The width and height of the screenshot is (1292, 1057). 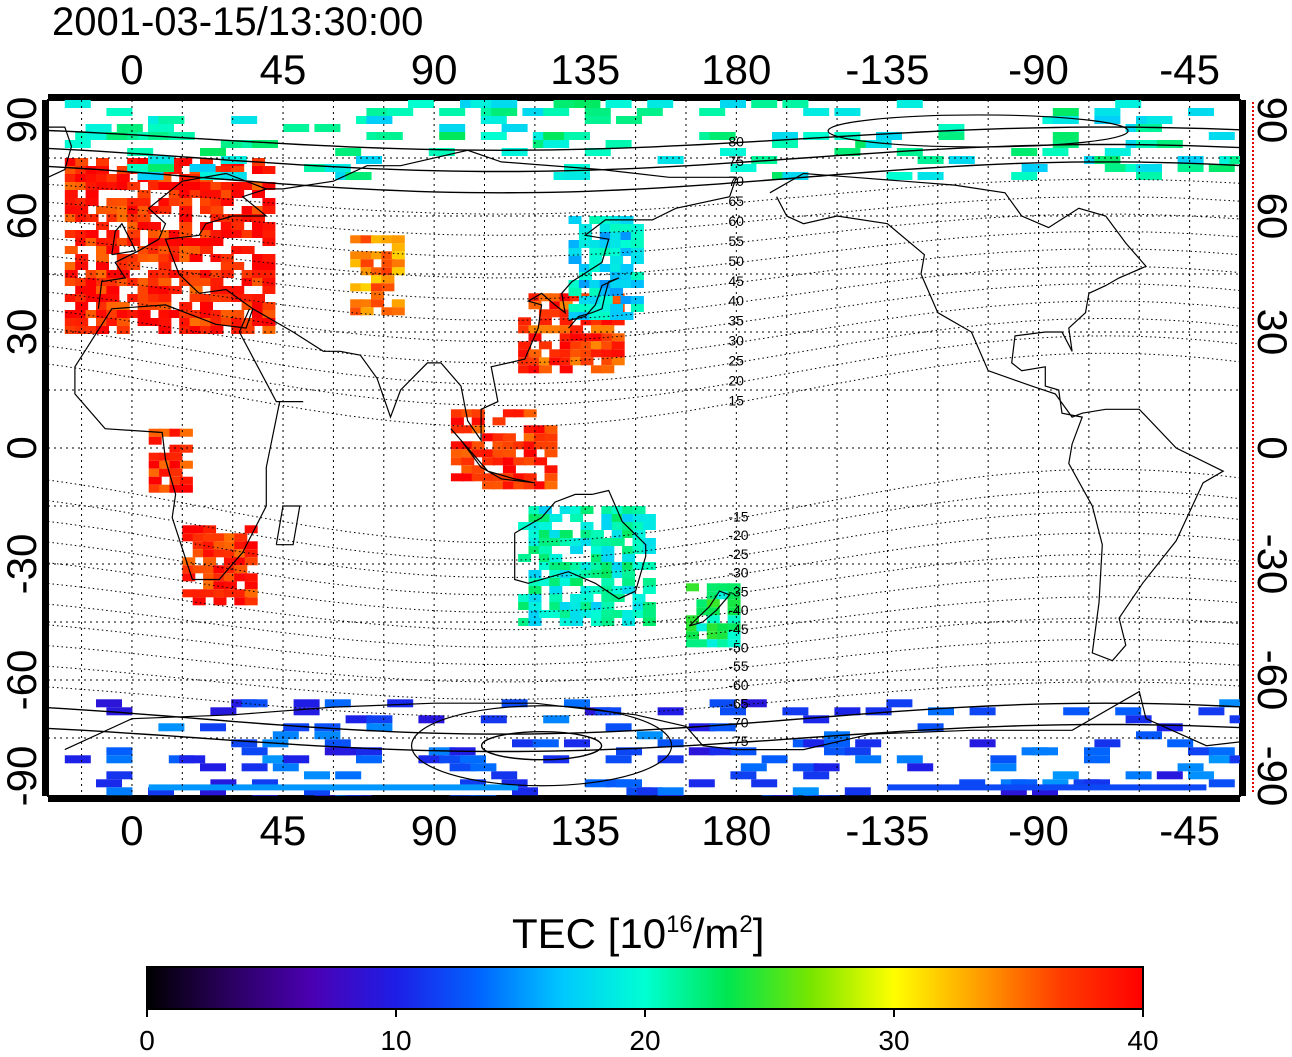 I want to click on contour-label: 40, so click(x=736, y=301).